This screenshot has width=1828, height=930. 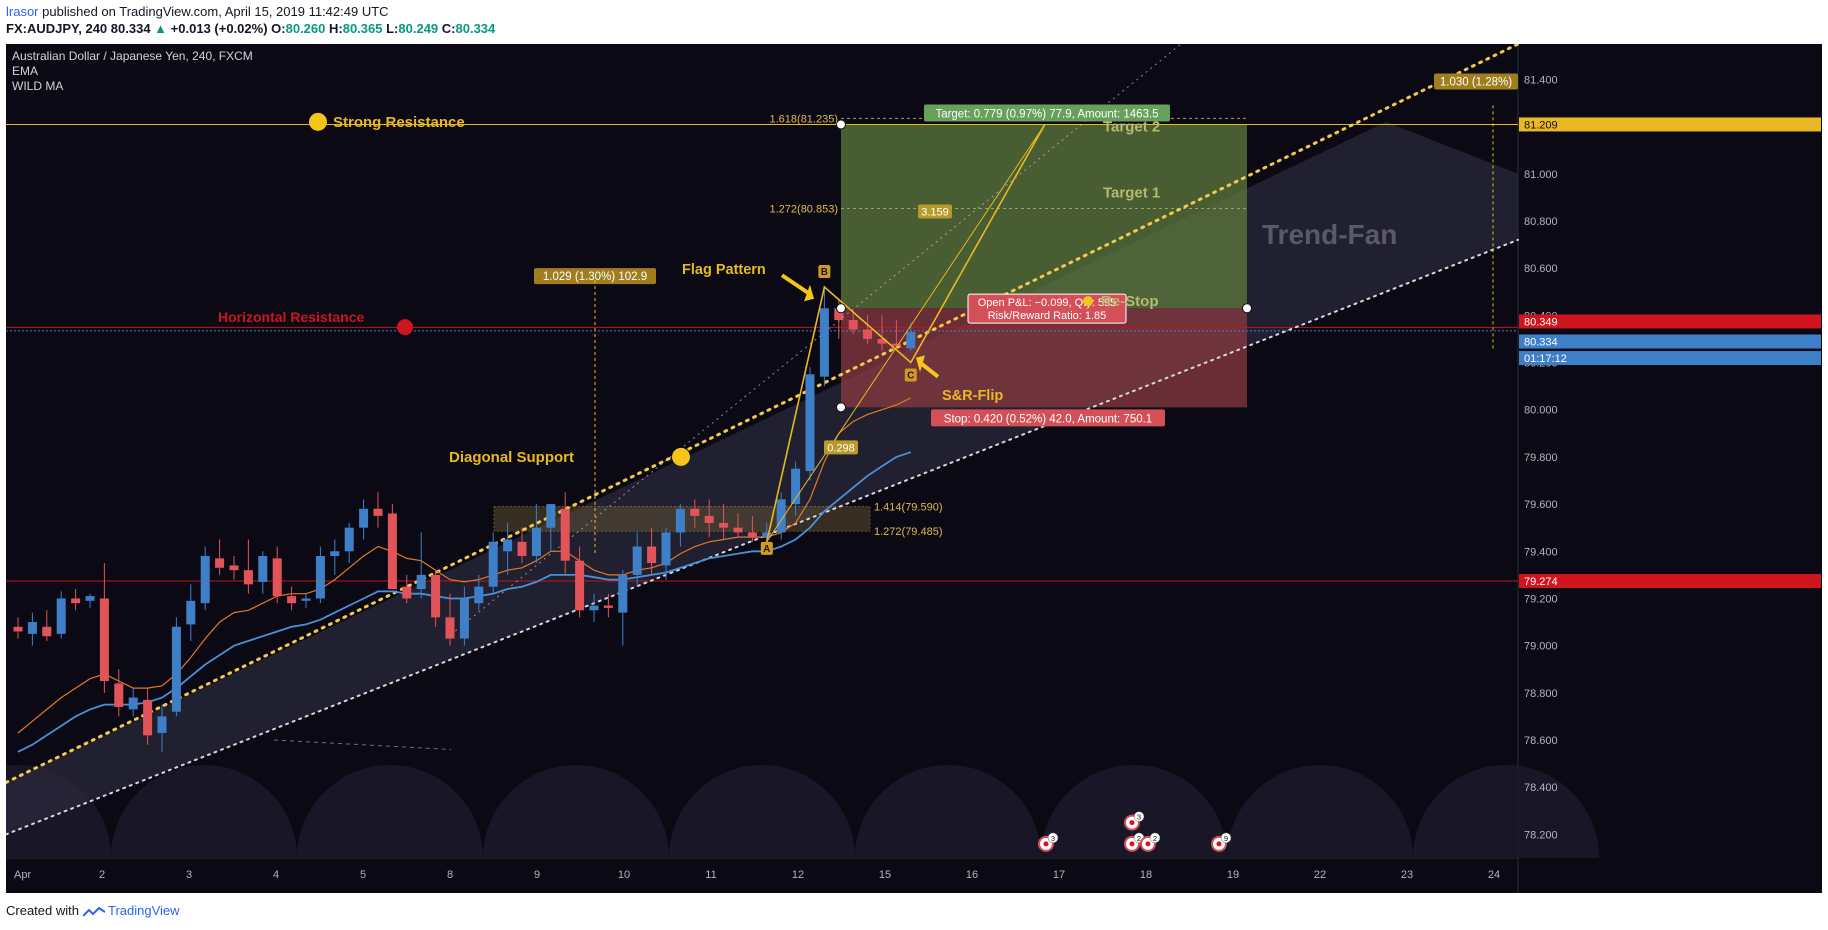 What do you see at coordinates (762, 875) in the screenshot?
I see `time-axis` at bounding box center [762, 875].